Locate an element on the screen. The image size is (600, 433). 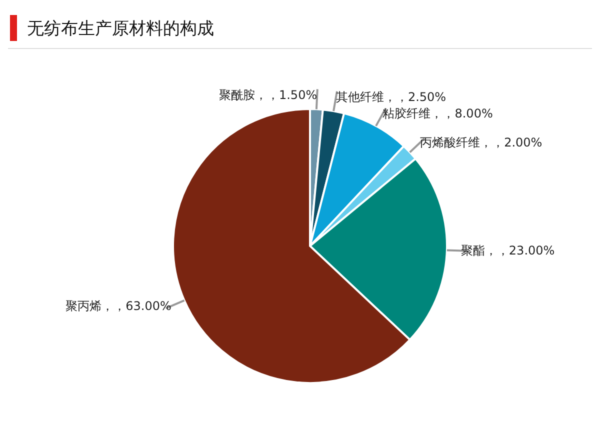
chart-title: 无纺布生产原材料的构成 is located at coordinates (120, 29).